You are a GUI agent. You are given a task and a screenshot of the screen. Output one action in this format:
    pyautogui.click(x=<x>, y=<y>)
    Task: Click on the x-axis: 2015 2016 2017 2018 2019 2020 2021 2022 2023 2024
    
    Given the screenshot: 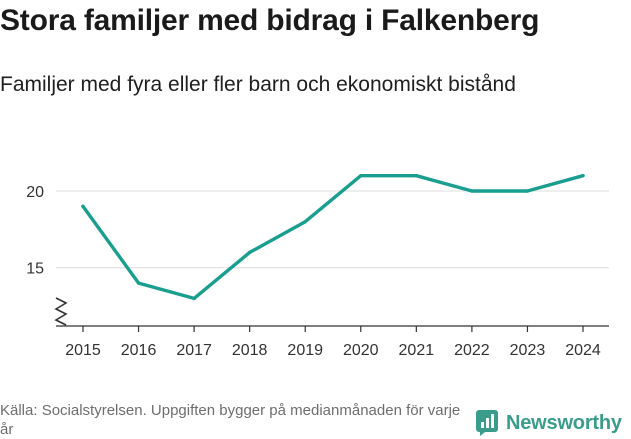 What is the action you would take?
    pyautogui.click(x=332, y=342)
    